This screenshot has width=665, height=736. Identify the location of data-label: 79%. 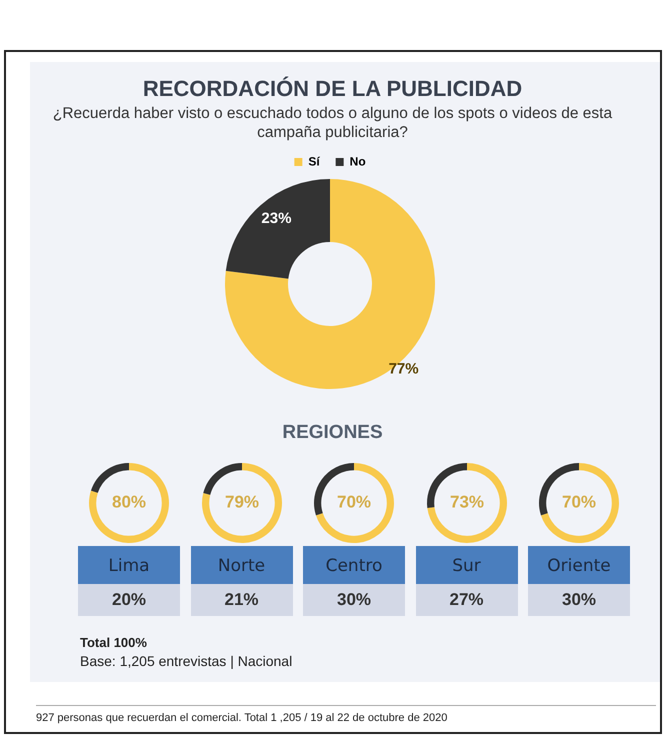
(241, 502).